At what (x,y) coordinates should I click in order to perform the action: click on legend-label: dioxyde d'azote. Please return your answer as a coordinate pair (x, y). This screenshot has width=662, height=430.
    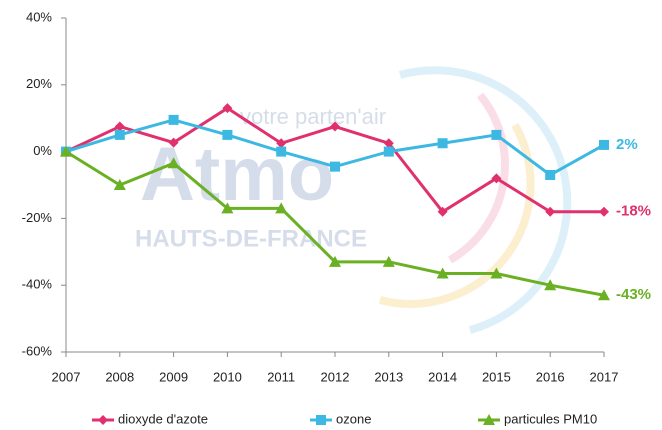
    Looking at the image, I should click on (163, 418).